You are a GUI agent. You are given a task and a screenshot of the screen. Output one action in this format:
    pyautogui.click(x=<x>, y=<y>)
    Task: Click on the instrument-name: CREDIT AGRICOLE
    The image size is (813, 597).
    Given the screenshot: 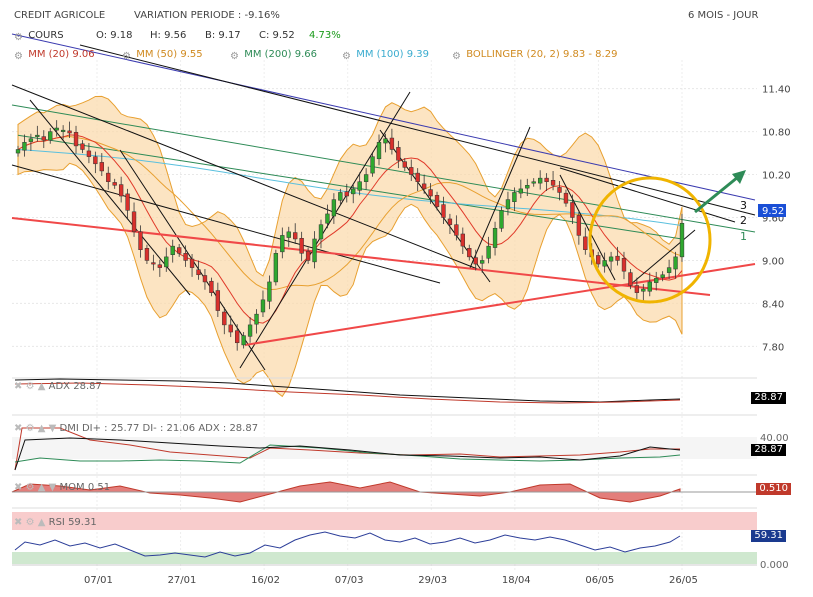 What is the action you would take?
    pyautogui.click(x=60, y=15)
    